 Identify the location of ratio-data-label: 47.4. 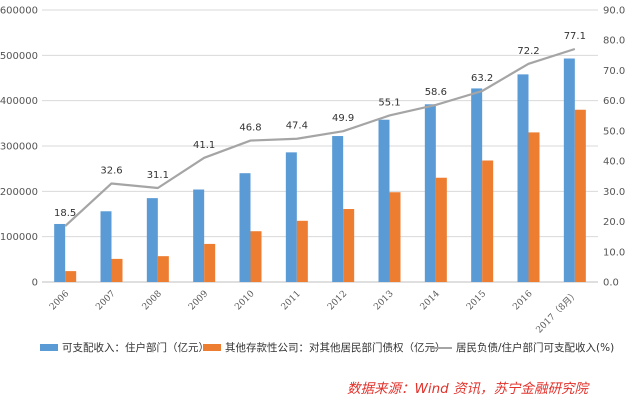
(297, 126).